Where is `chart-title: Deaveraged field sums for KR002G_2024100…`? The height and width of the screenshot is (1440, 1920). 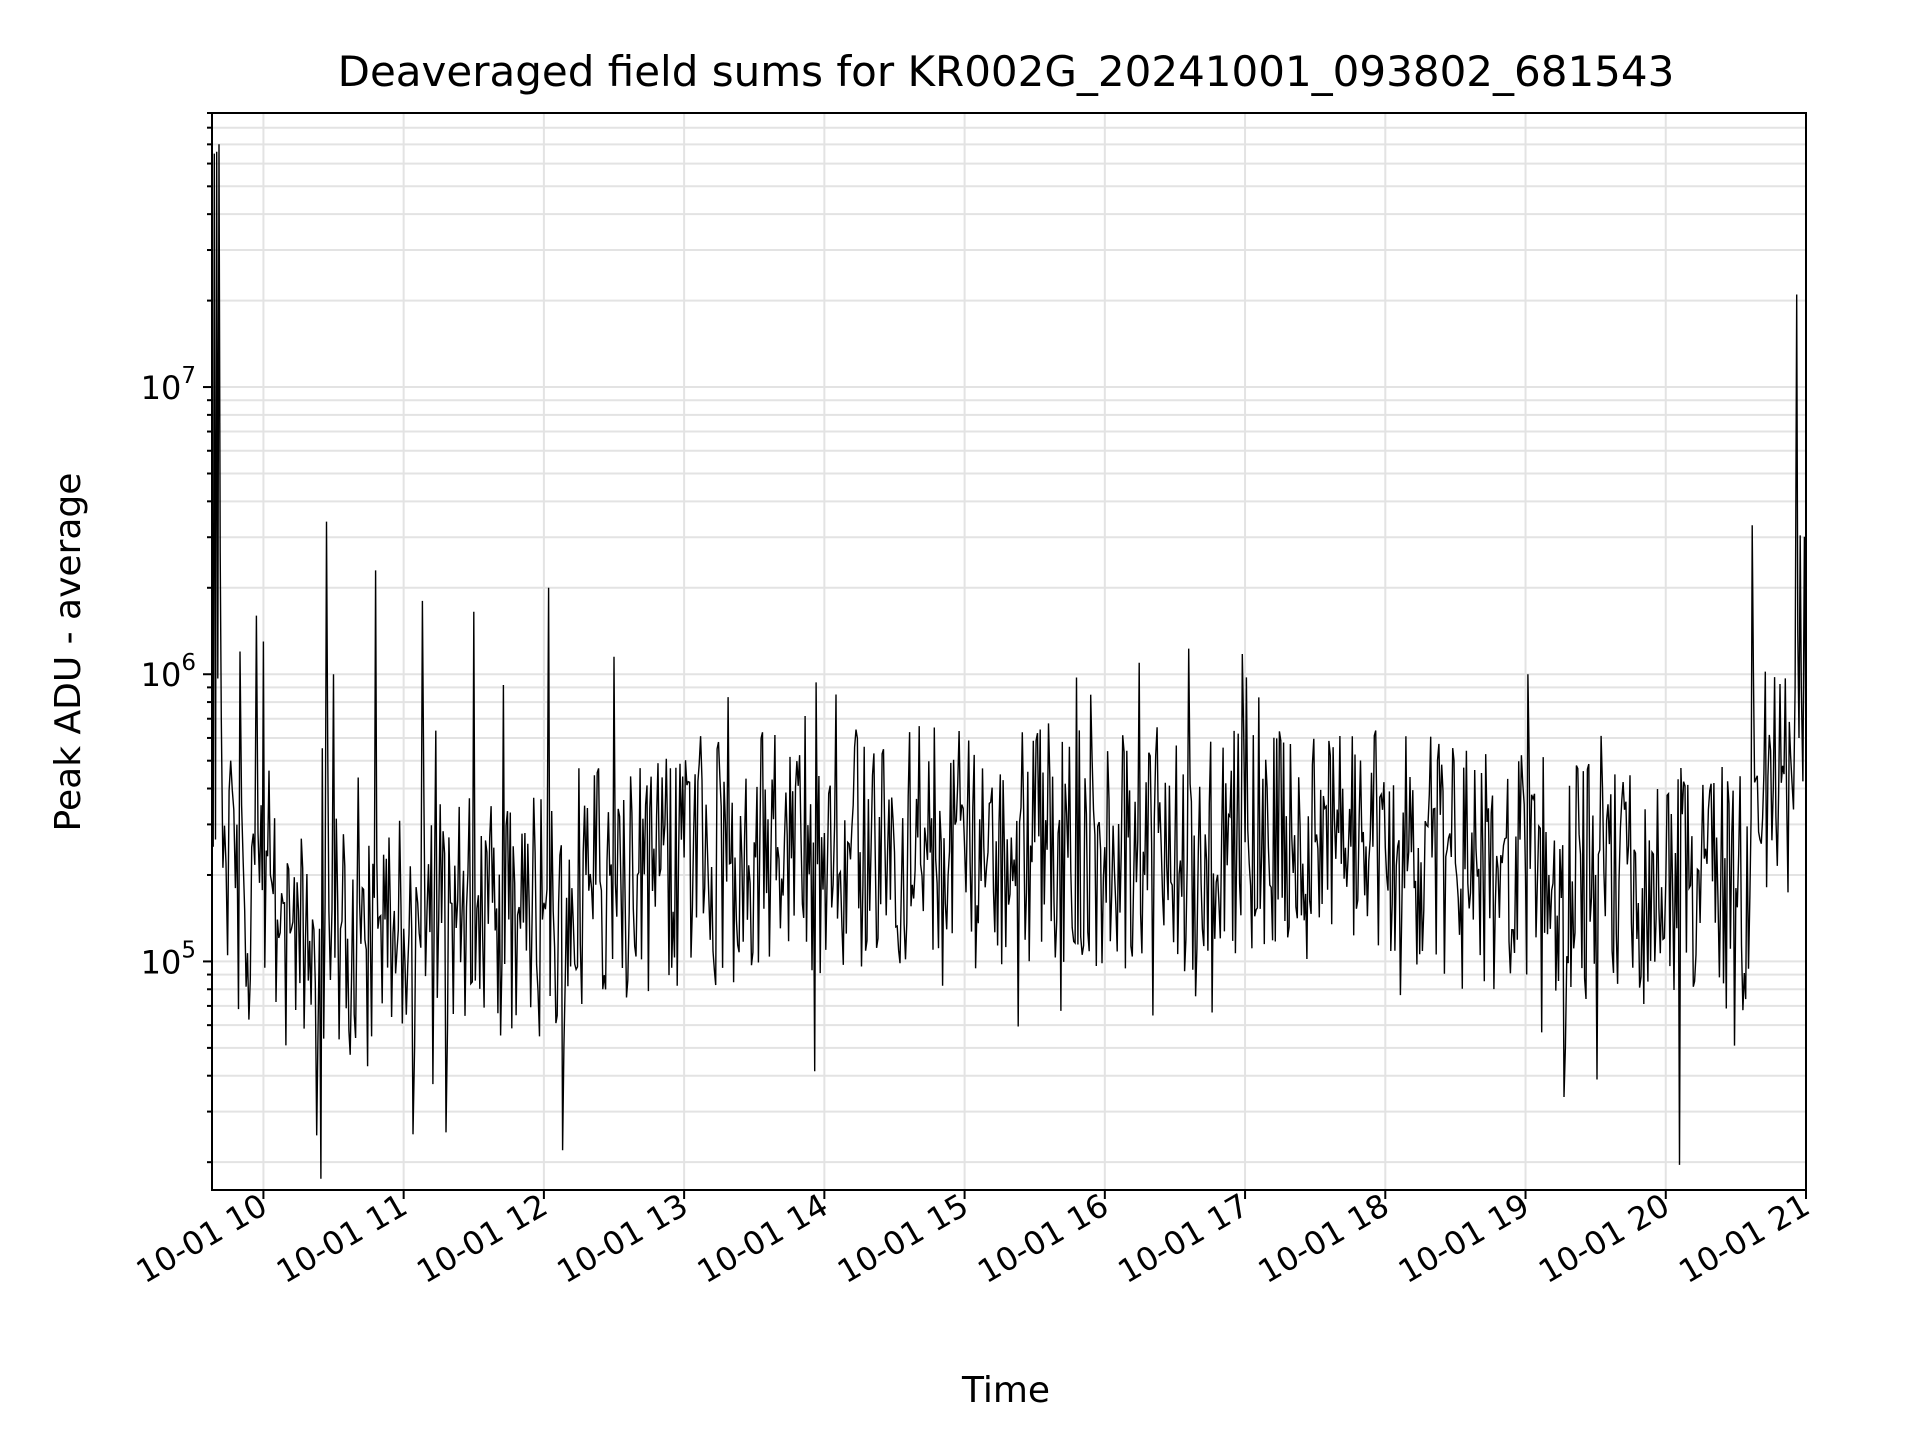
chart-title: Deaveraged field sums for KR002G_2024100… is located at coordinates (1006, 71).